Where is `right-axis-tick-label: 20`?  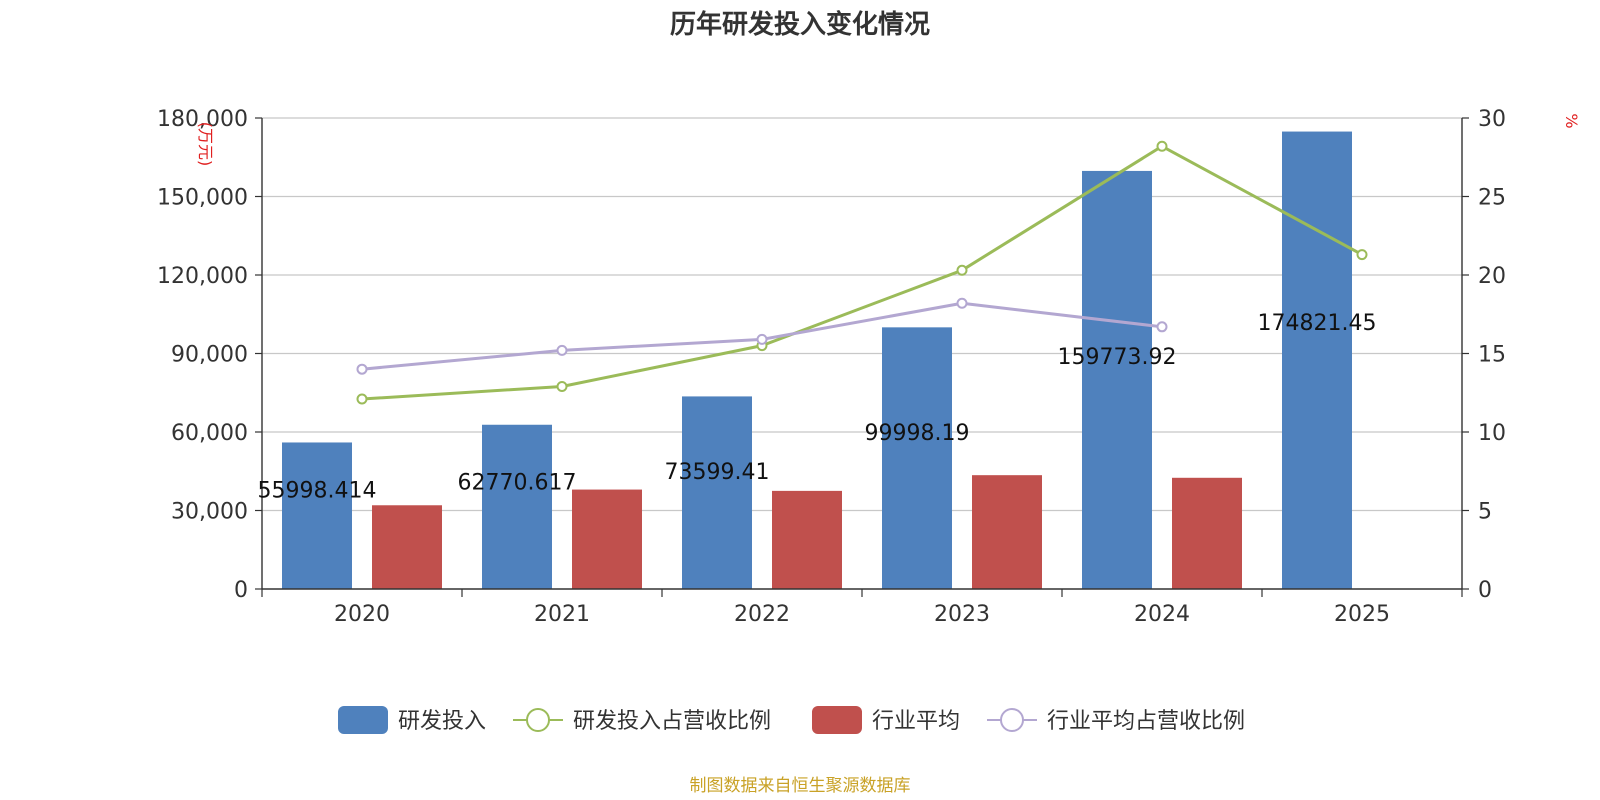 right-axis-tick-label: 20 is located at coordinates (1492, 276).